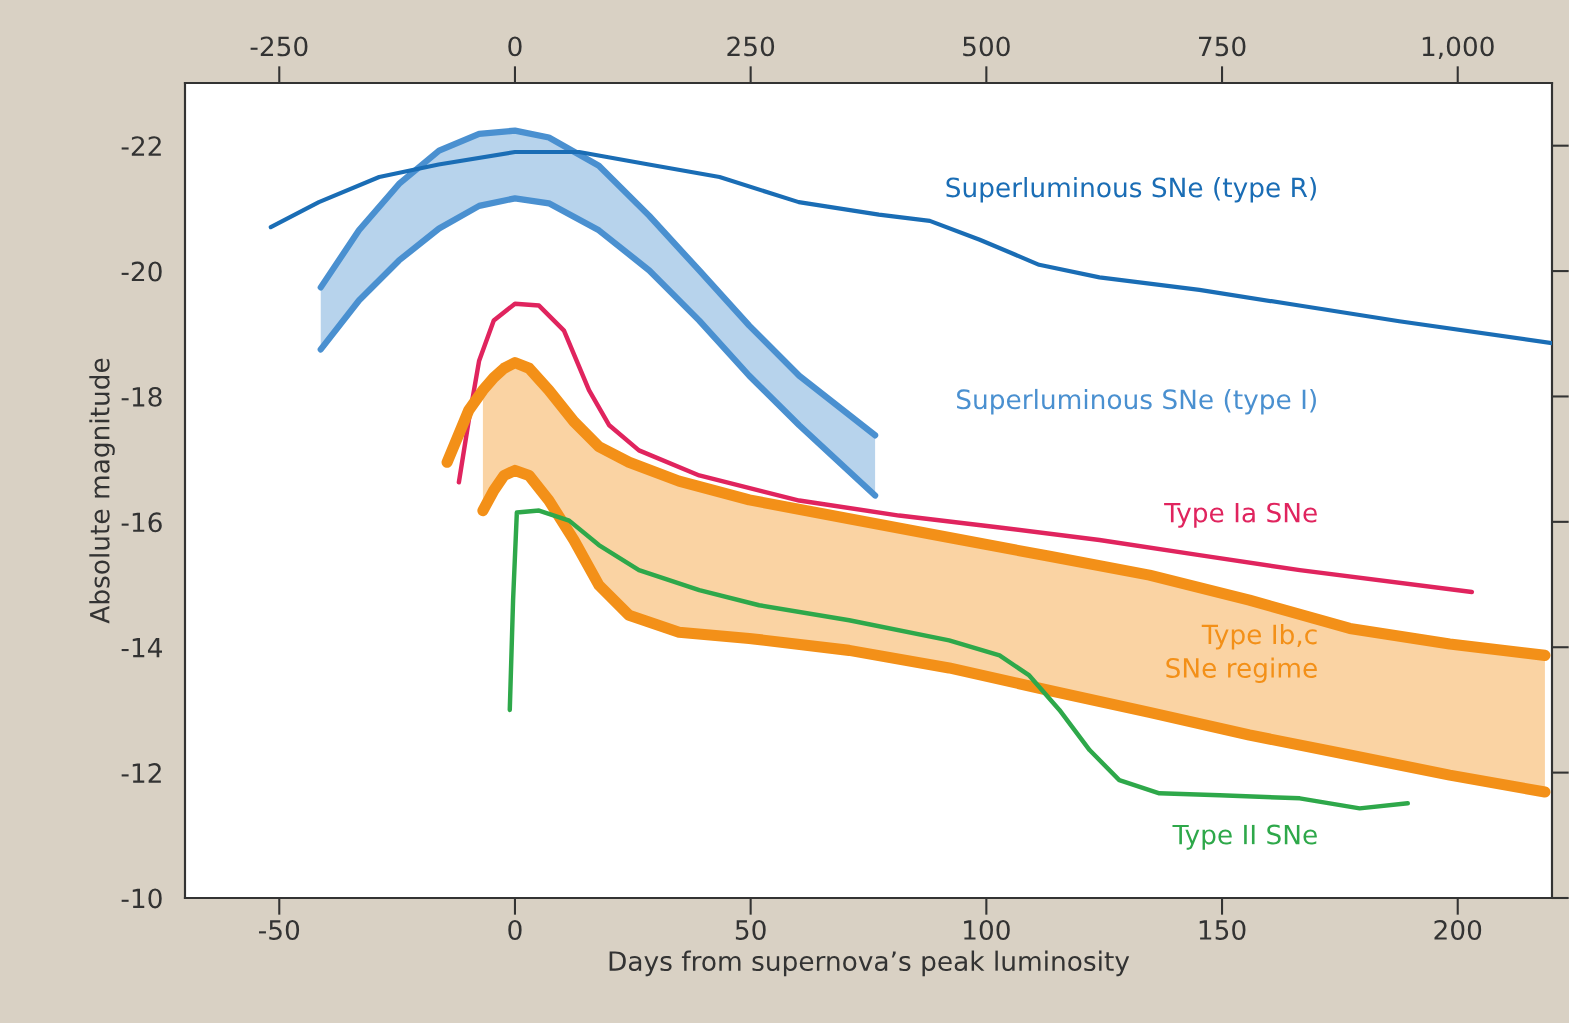 Image resolution: width=1569 pixels, height=1023 pixels. I want to click on x2-tick-label: 0, so click(515, 46).